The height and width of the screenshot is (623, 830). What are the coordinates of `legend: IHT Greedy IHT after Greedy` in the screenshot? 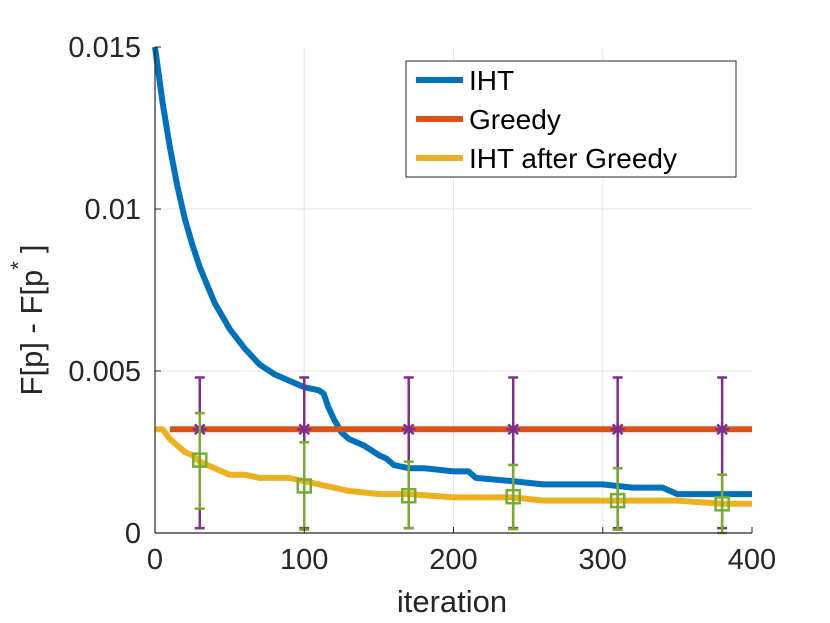 It's located at (571, 119).